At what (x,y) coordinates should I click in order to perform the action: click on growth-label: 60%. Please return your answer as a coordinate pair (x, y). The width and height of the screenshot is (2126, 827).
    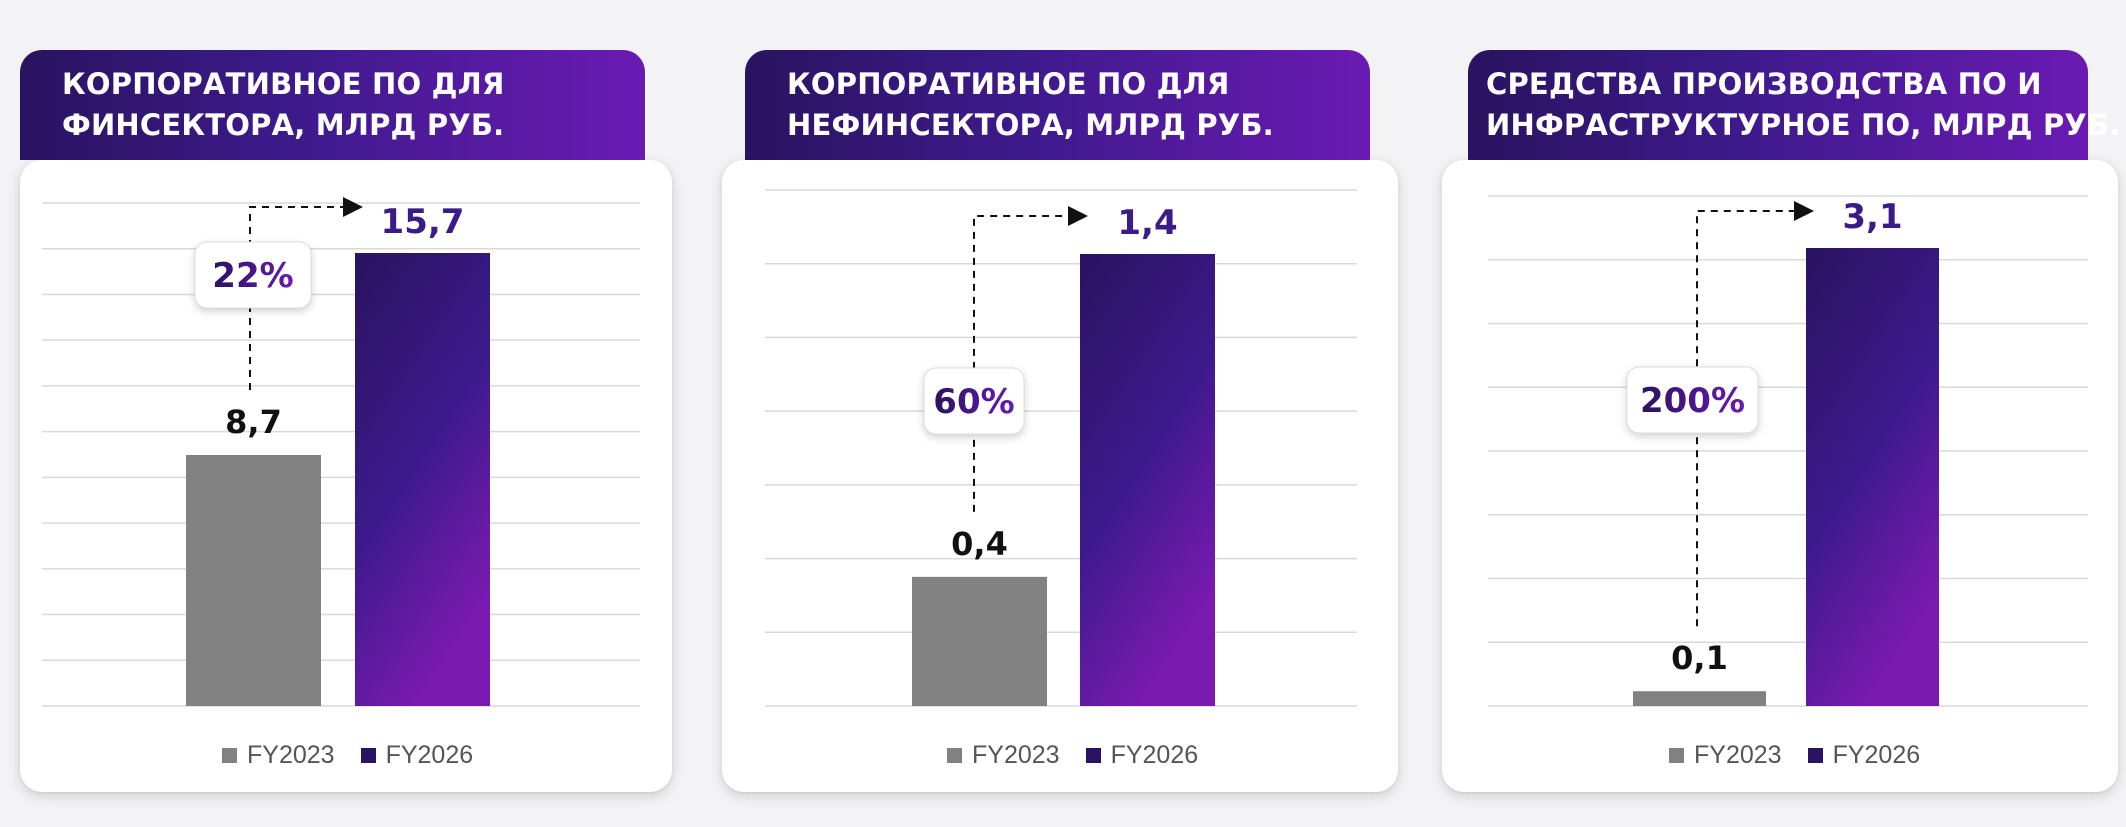
    Looking at the image, I should click on (973, 402).